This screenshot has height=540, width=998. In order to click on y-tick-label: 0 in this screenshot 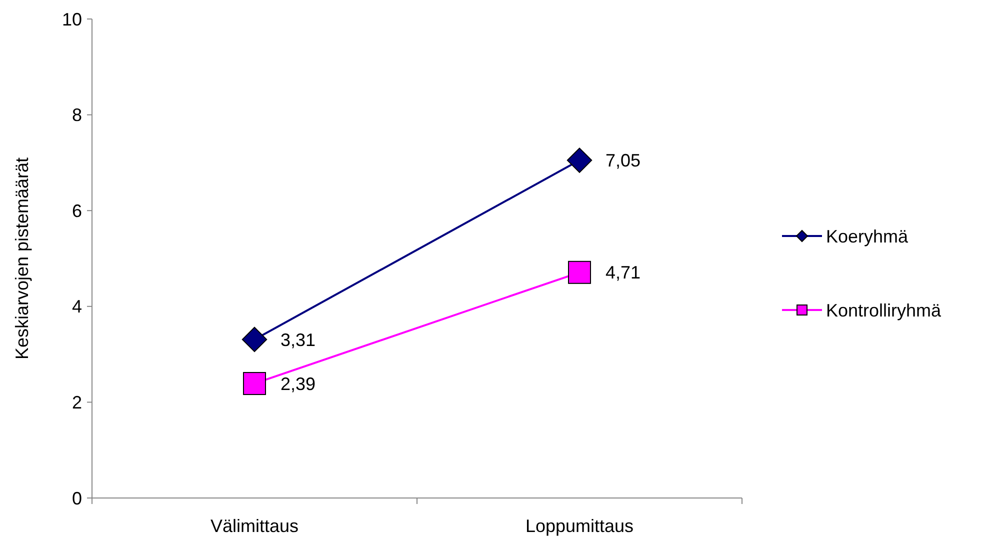, I will do `click(77, 498)`.